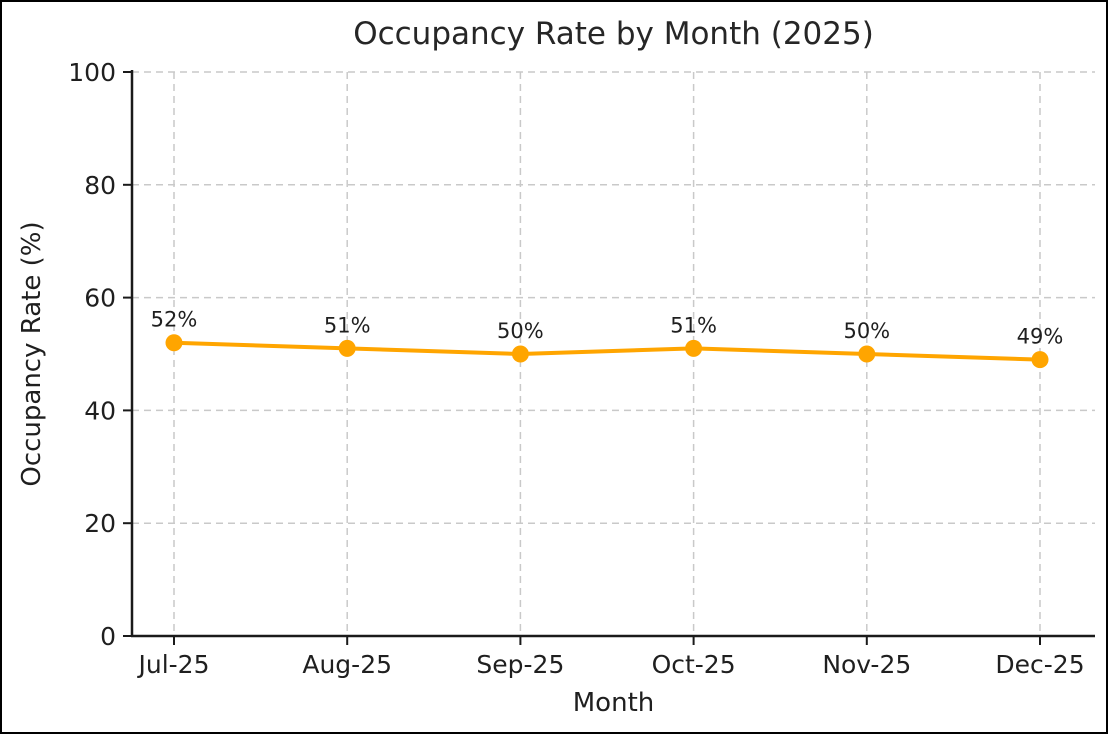 The image size is (1108, 734). I want to click on data-point-label: 49%, so click(1040, 337).